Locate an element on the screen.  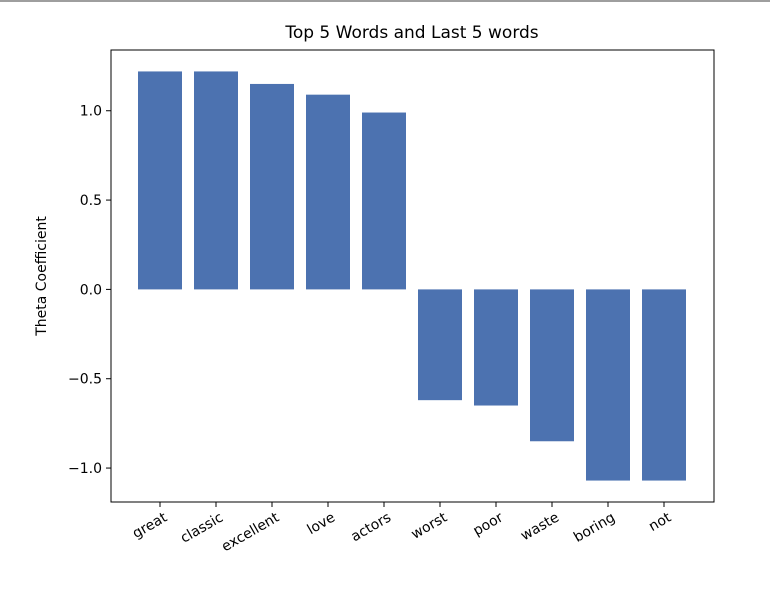
x-tick-label: great is located at coordinates (150, 525).